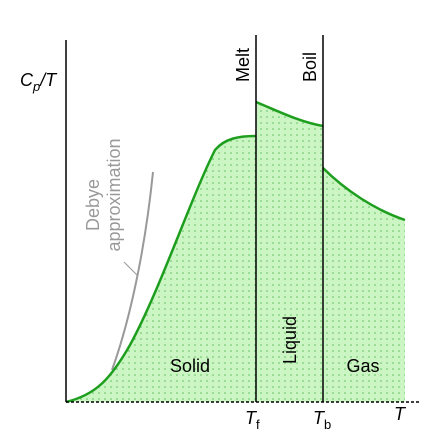 This screenshot has height=445, width=444. What do you see at coordinates (39, 82) in the screenshot?
I see `y-axis-label: Cp/T` at bounding box center [39, 82].